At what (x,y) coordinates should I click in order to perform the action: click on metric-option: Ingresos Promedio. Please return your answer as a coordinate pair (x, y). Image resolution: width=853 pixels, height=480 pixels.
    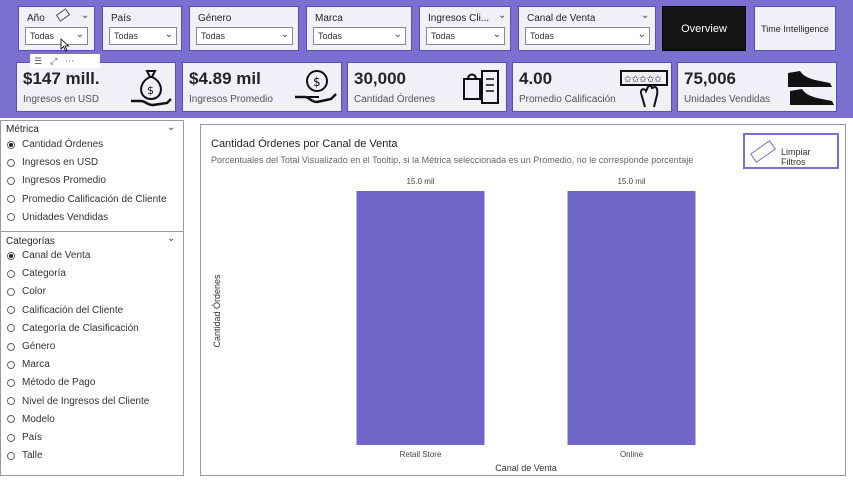
    Looking at the image, I should click on (56, 180).